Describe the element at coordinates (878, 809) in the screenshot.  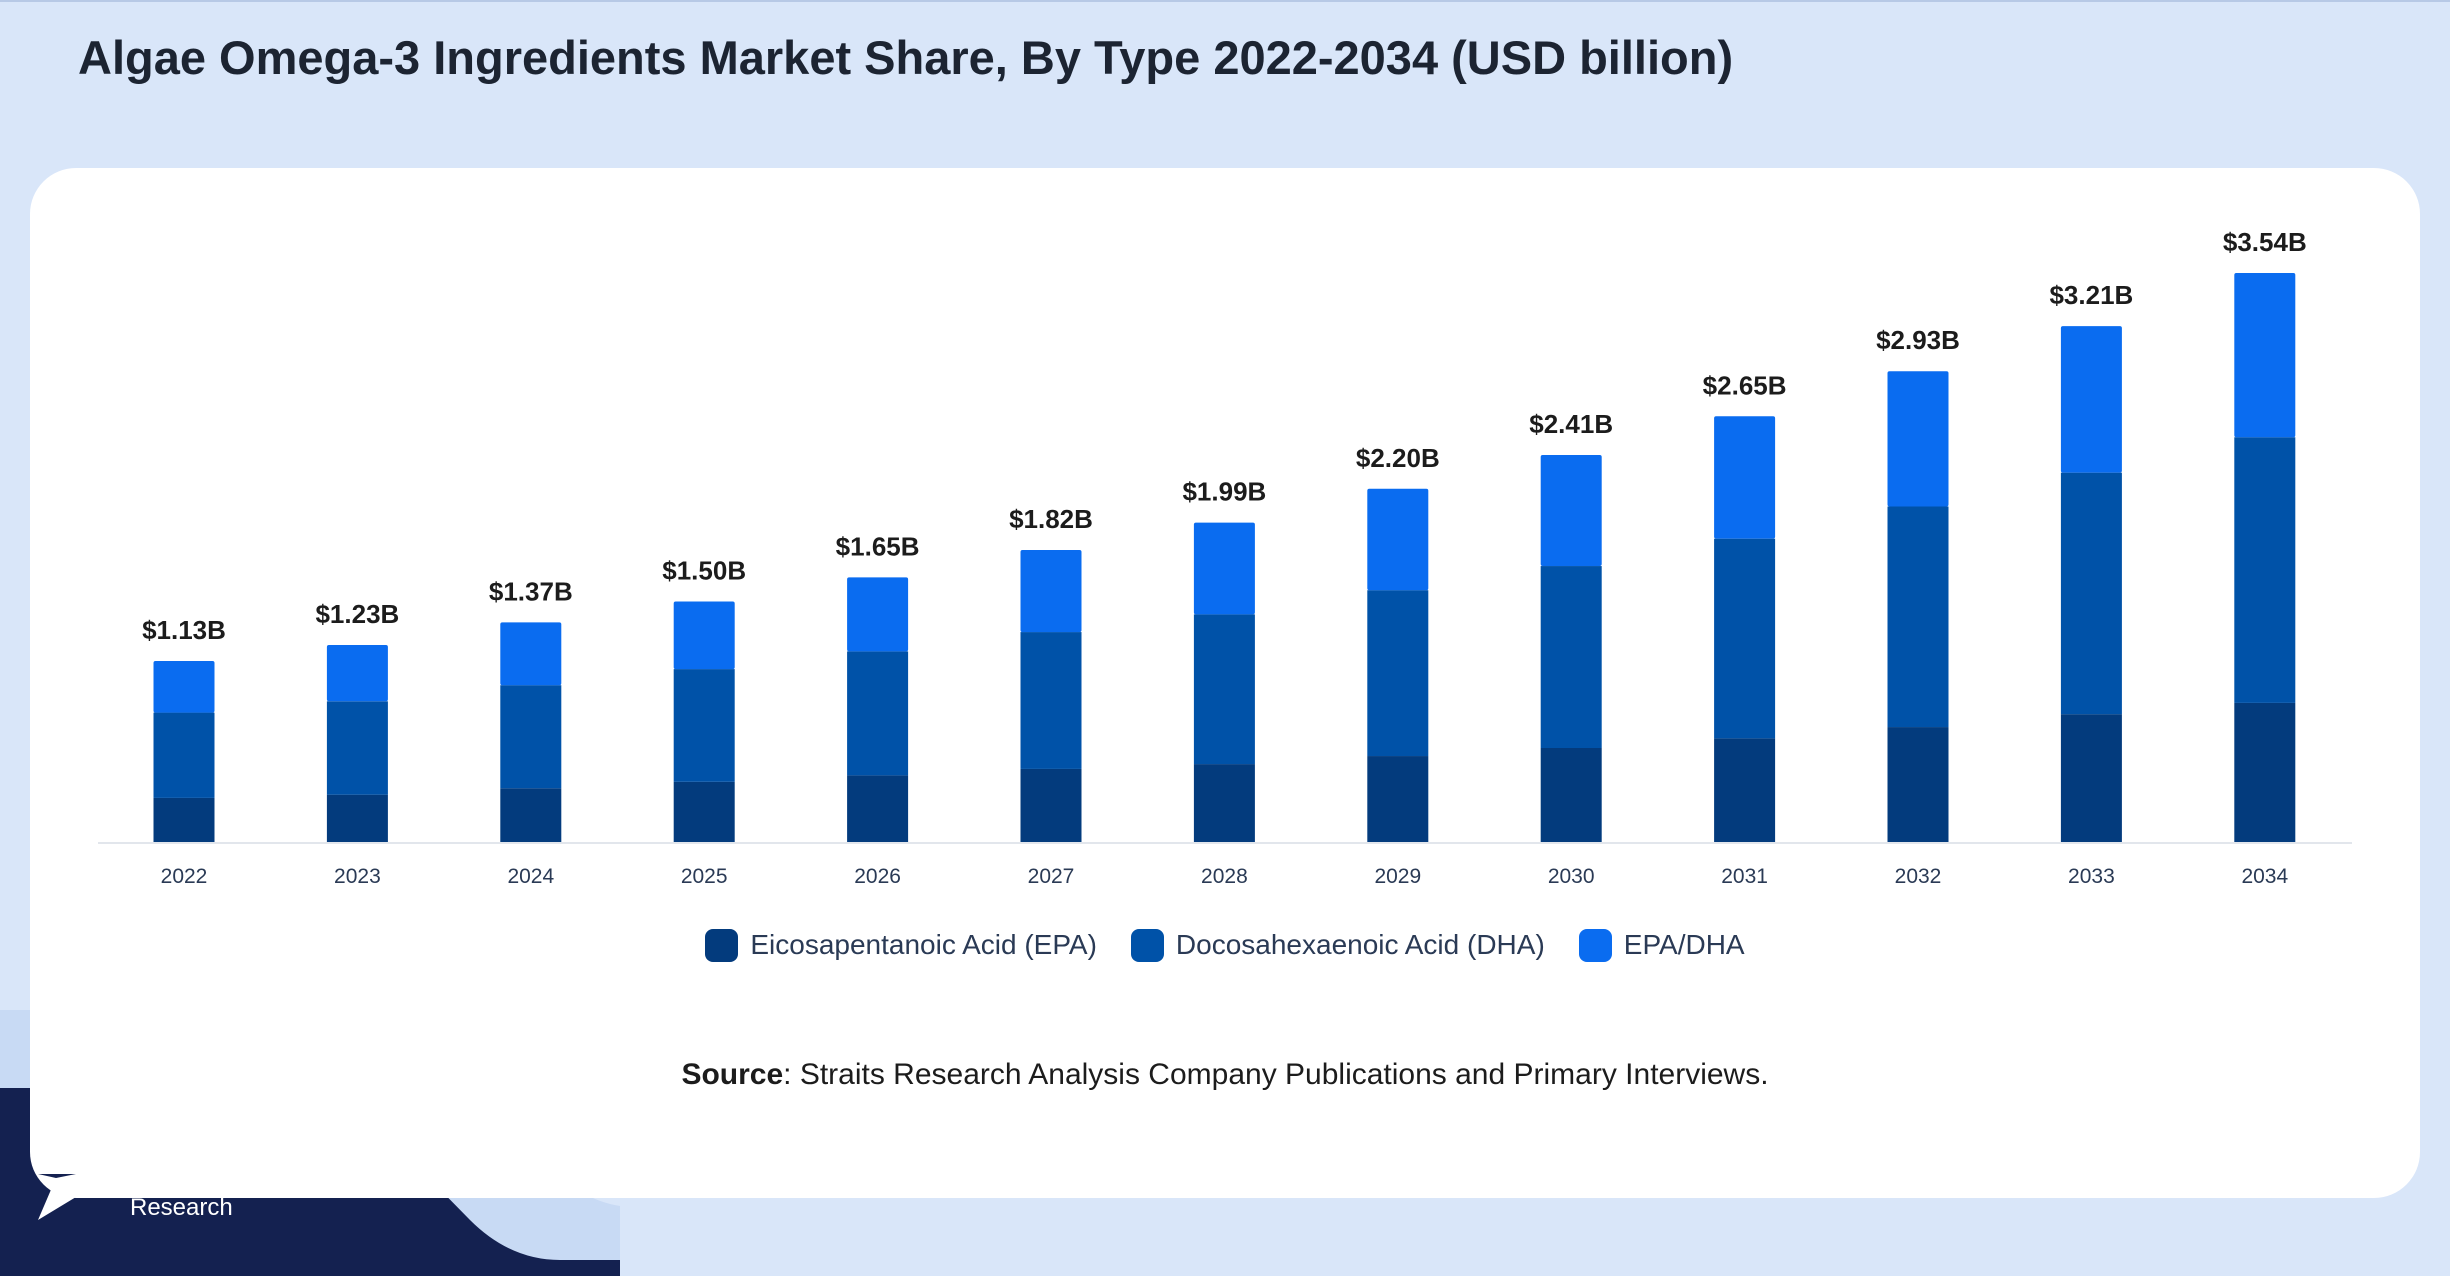
I see `bar-epa-2026` at that location.